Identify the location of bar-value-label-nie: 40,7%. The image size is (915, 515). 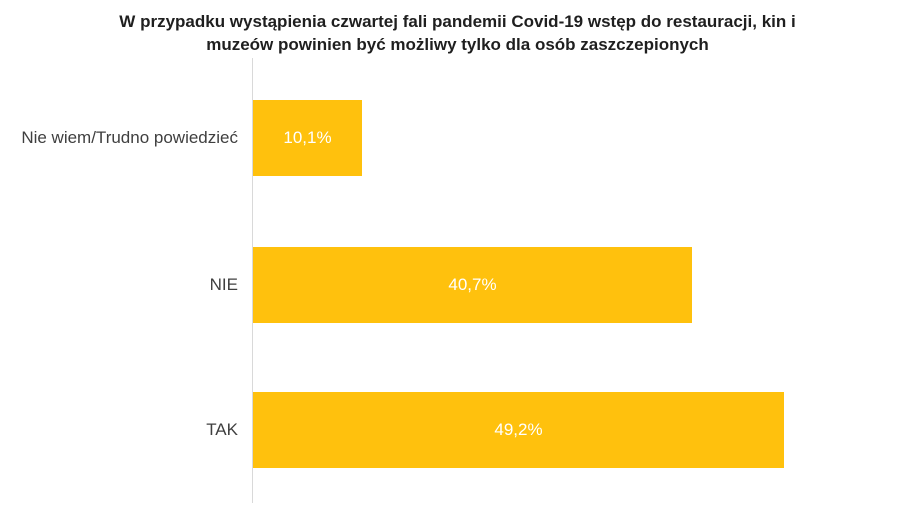
(472, 284).